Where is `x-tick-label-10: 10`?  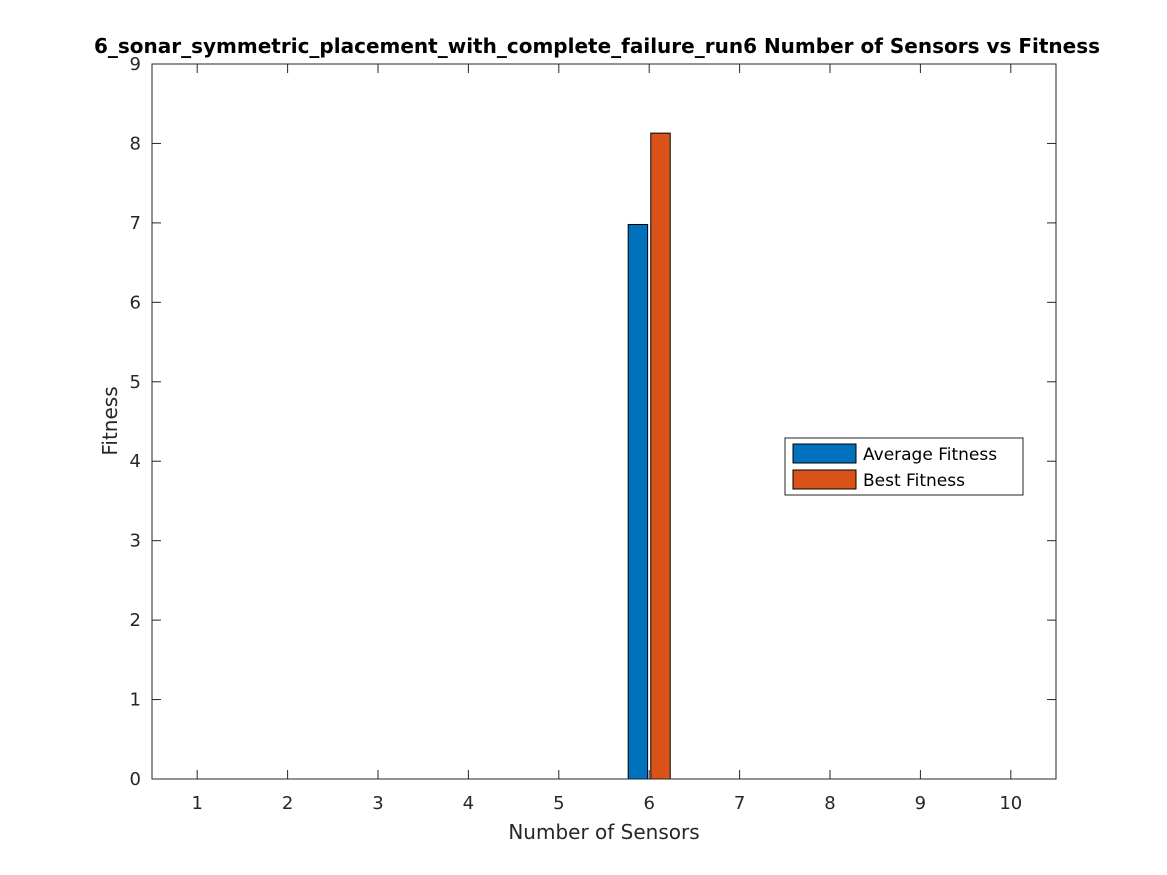 x-tick-label-10: 10 is located at coordinates (1010, 803).